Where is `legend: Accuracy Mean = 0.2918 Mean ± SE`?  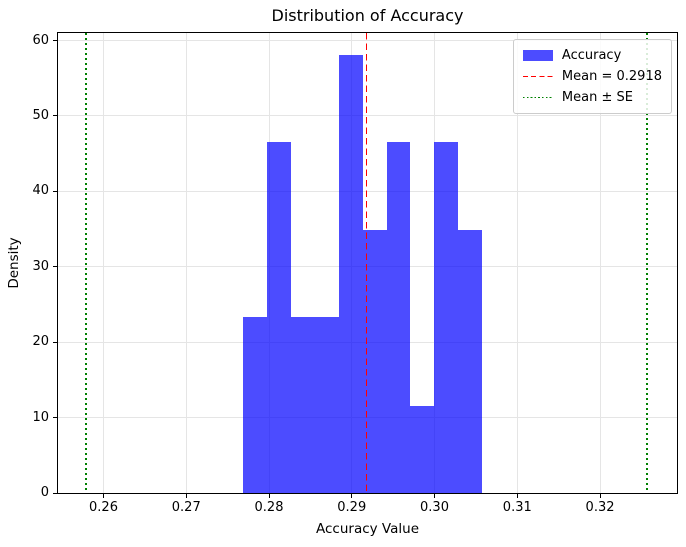
legend: Accuracy Mean = 0.2918 Mean ± SE is located at coordinates (592, 76).